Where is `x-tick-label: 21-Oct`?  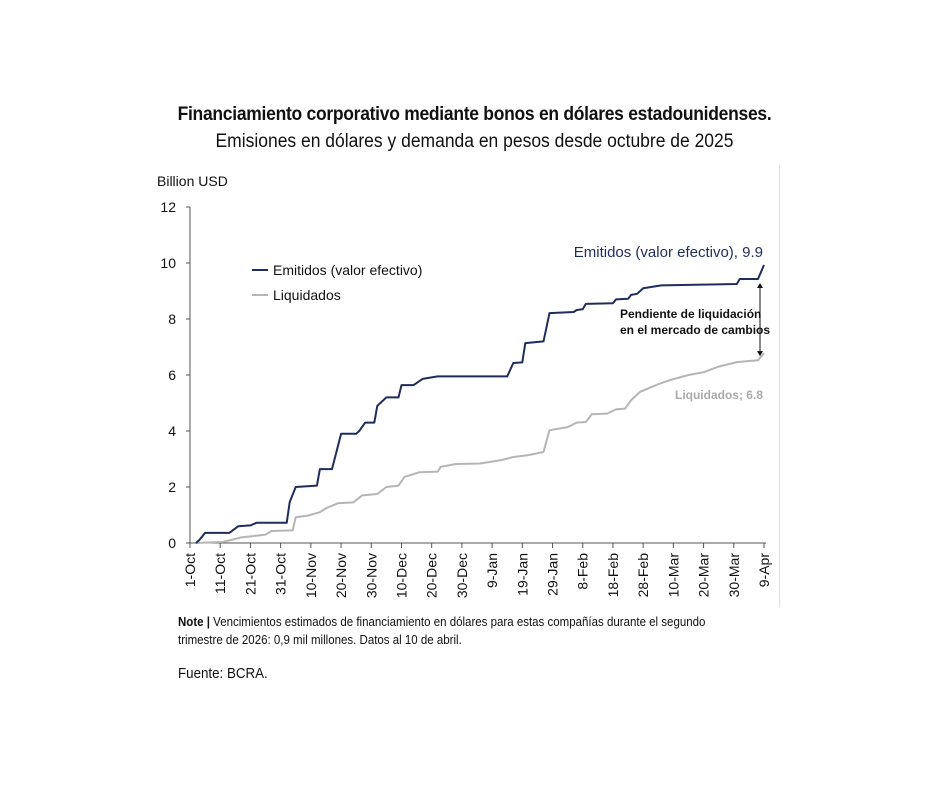 x-tick-label: 21-Oct is located at coordinates (250, 574).